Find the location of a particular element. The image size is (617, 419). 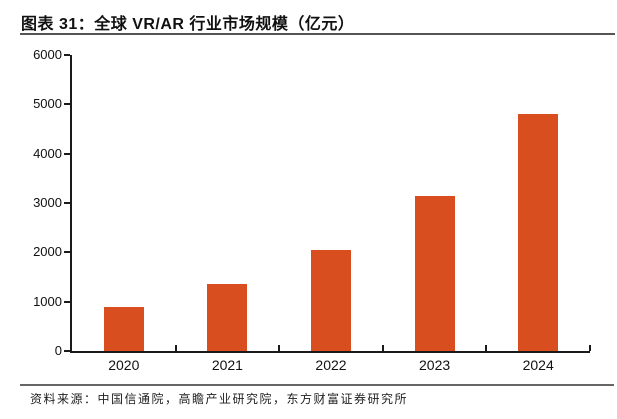

y-tick-label: 0 is located at coordinates (58, 350).